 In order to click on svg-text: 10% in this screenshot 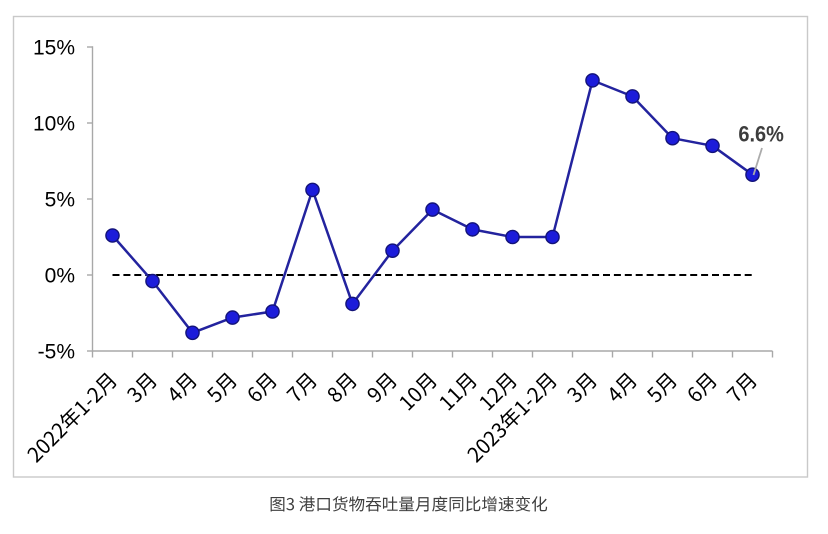, I will do `click(54, 124)`.